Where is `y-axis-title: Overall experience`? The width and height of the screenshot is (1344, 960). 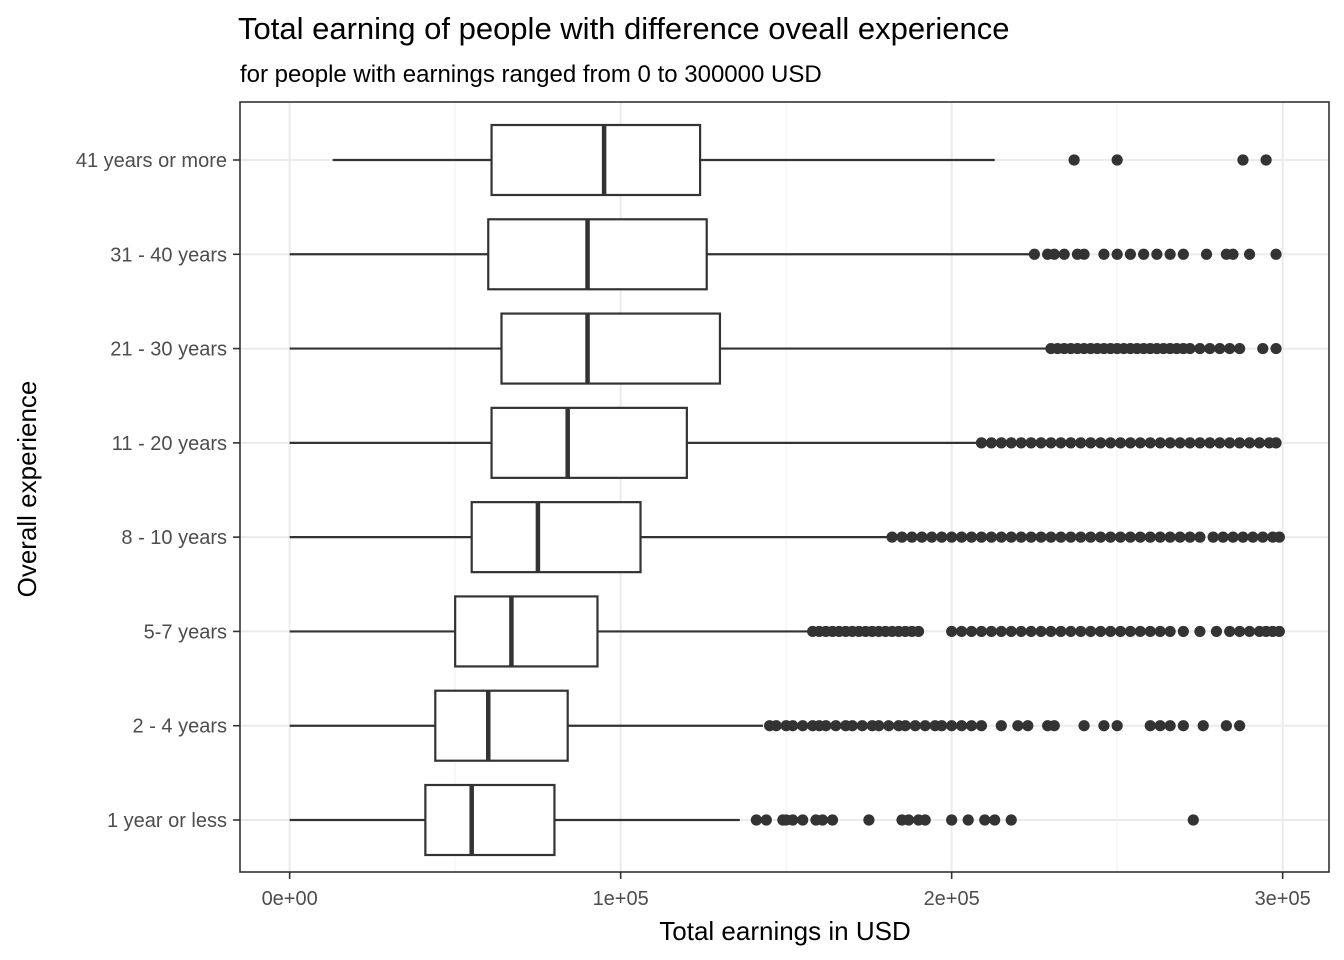
y-axis-title: Overall experience is located at coordinates (27, 489).